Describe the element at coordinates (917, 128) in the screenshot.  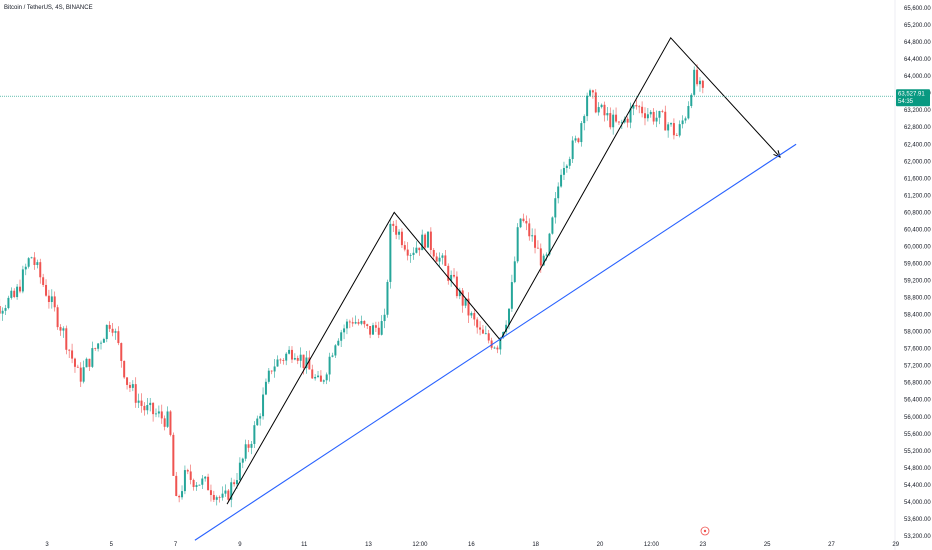
I see `price-tick-label: 62,800.00` at that location.